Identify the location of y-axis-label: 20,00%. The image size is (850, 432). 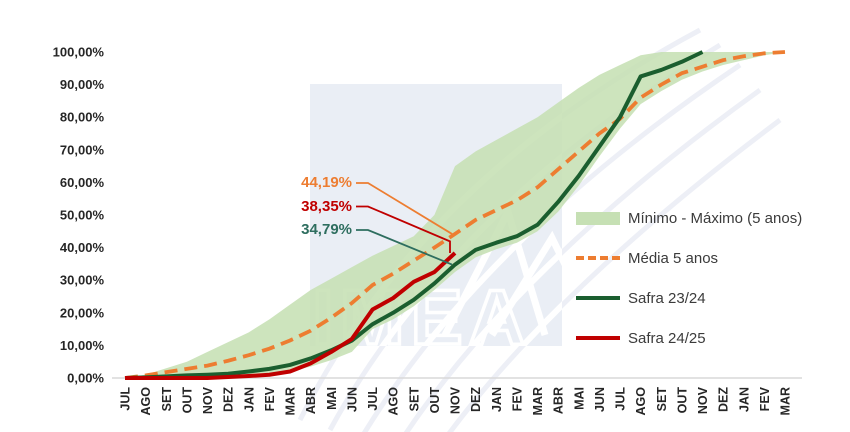
(82, 312).